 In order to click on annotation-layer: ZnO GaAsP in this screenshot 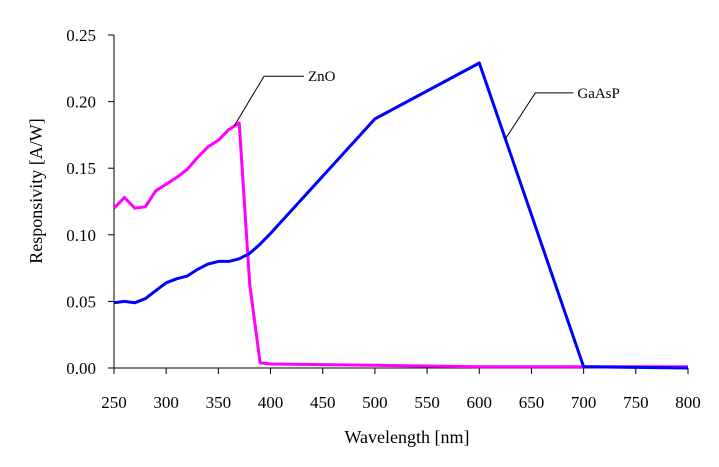, I will do `click(426, 104)`.